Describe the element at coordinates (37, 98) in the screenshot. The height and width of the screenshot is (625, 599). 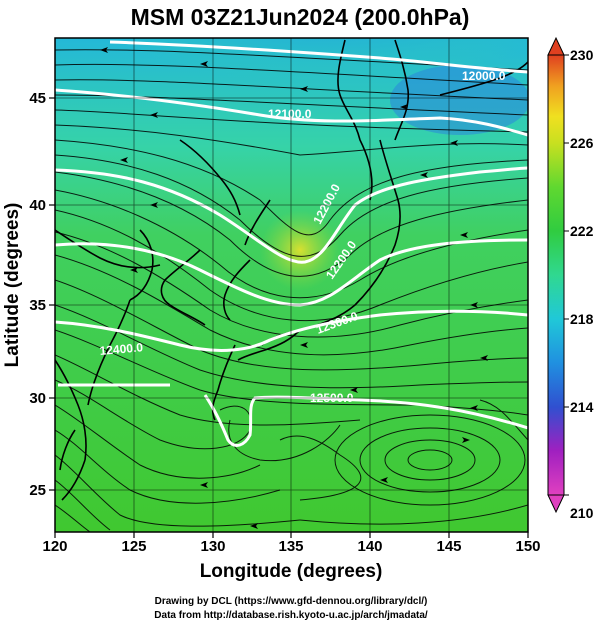
I see `y-tick-label: 45` at that location.